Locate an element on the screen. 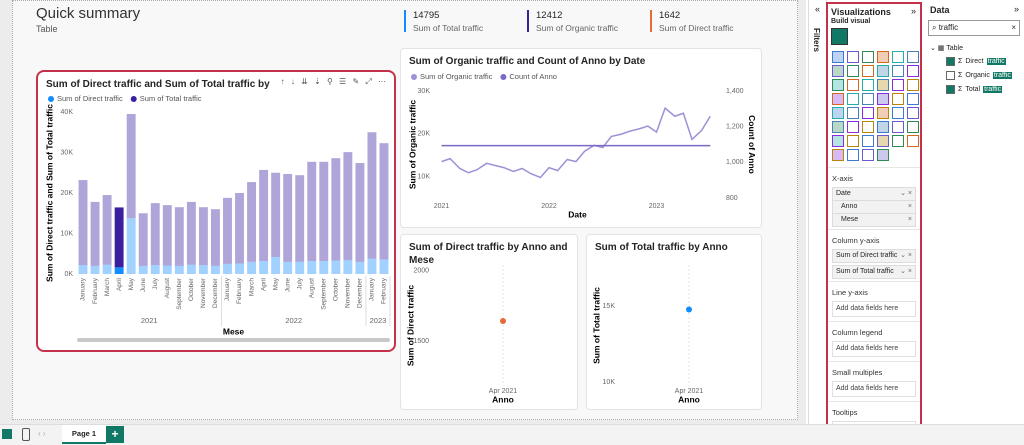 The height and width of the screenshot is (445, 1024). y2-tick-label: 1,400 is located at coordinates (735, 91).